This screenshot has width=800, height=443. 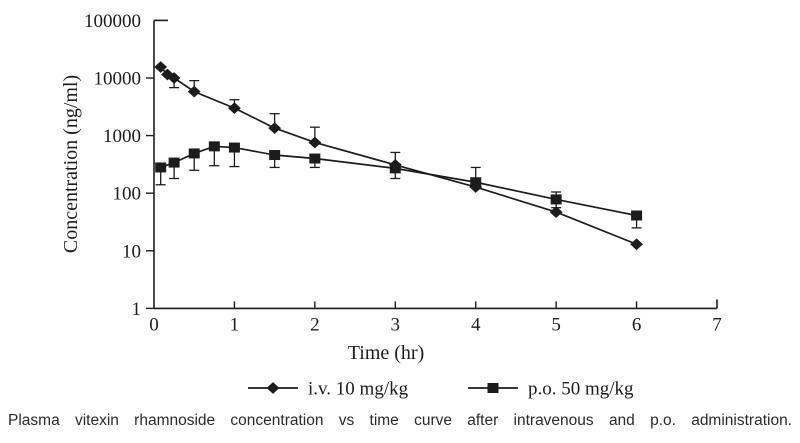 What do you see at coordinates (396, 324) in the screenshot?
I see `x-tick-label: 3` at bounding box center [396, 324].